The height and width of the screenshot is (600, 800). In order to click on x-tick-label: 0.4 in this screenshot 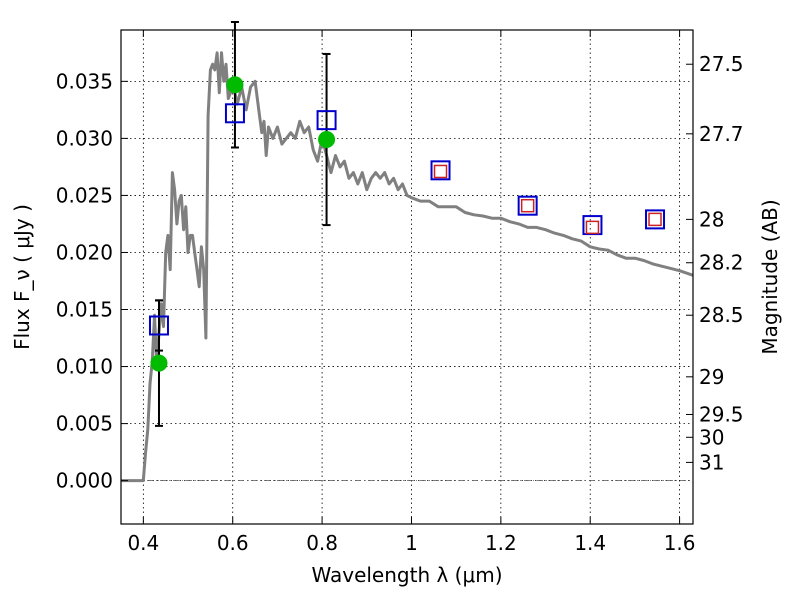, I will do `click(143, 543)`.